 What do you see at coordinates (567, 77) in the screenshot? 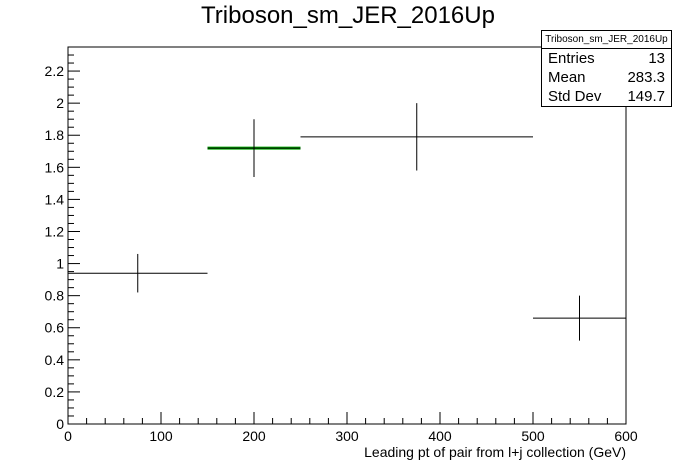
I see `stats-mean-label: Mean` at bounding box center [567, 77].